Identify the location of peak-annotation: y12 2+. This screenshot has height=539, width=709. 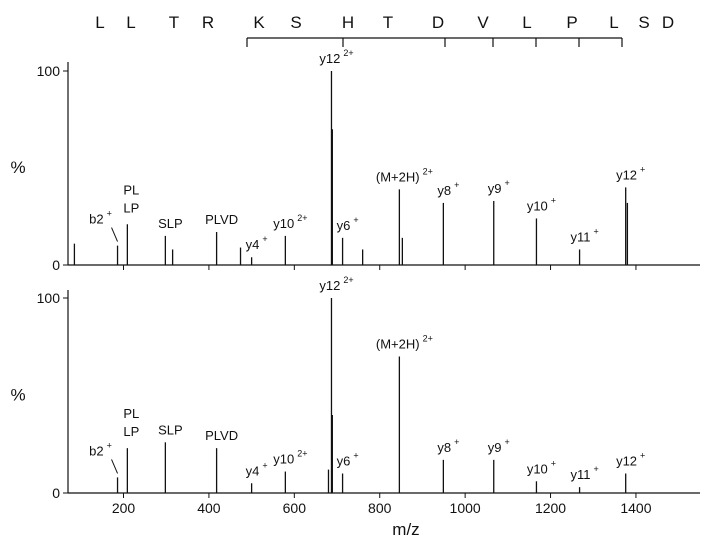
(336, 57).